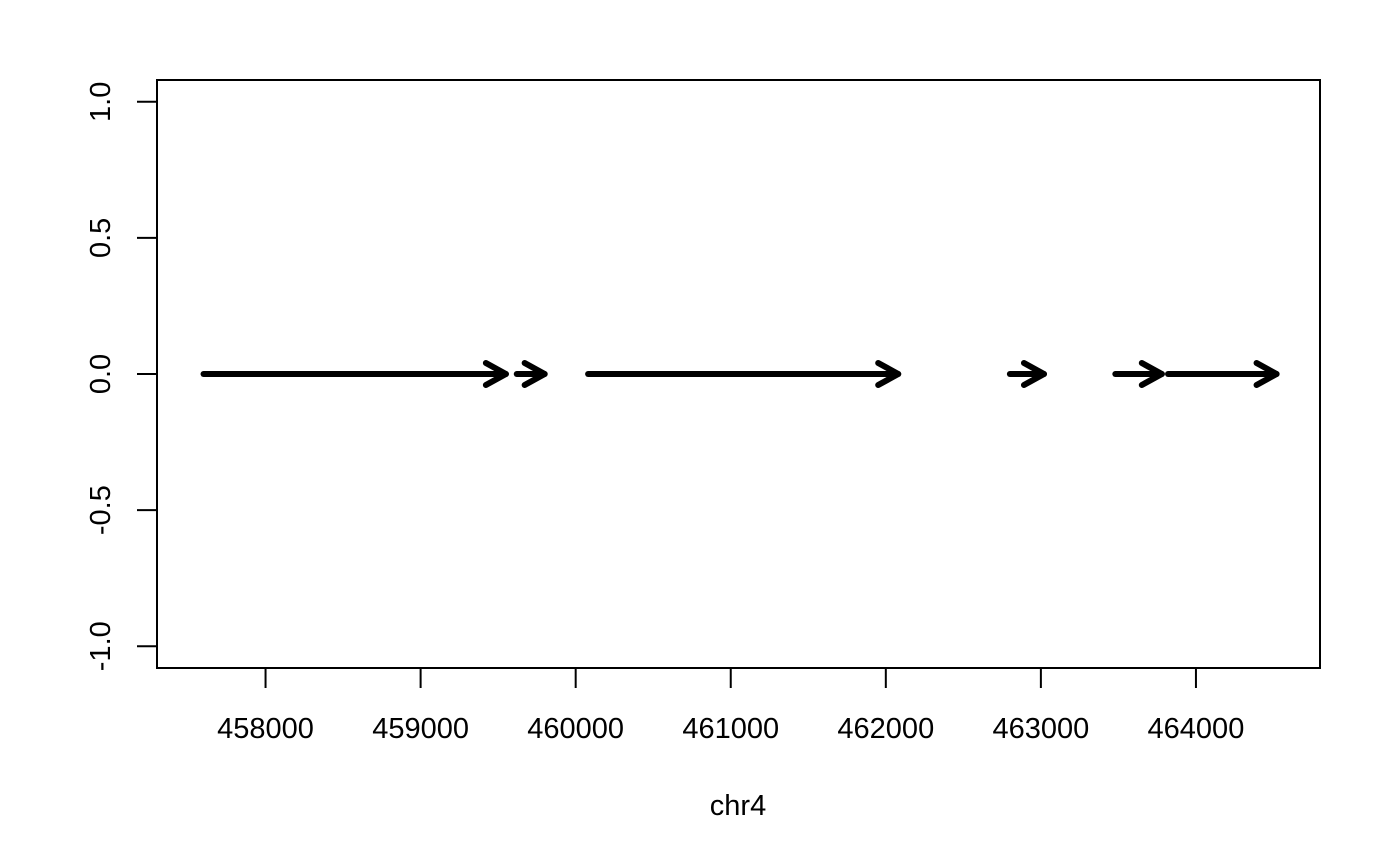 The height and width of the screenshot is (865, 1400). Describe the element at coordinates (575, 729) in the screenshot. I see `x-tick-label: 460000` at that location.